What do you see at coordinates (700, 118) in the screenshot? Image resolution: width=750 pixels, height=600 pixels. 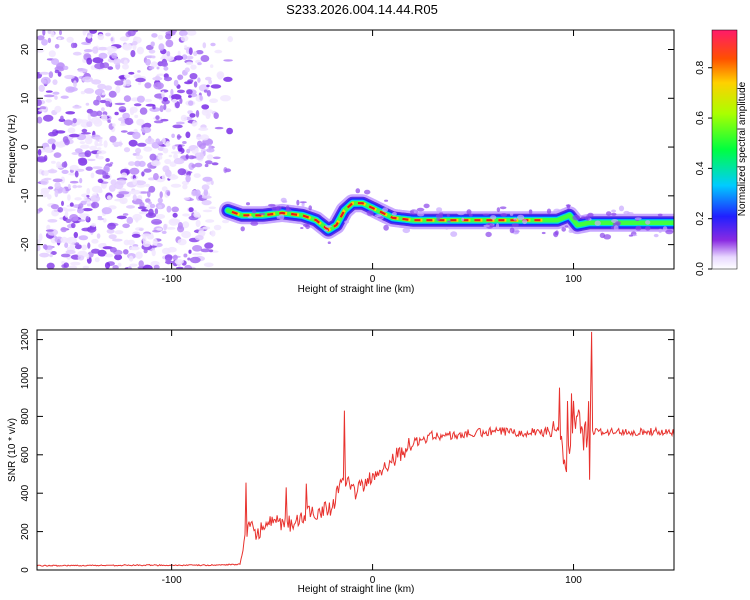 I see `colorbar-tick-label-3: 0.6` at bounding box center [700, 118].